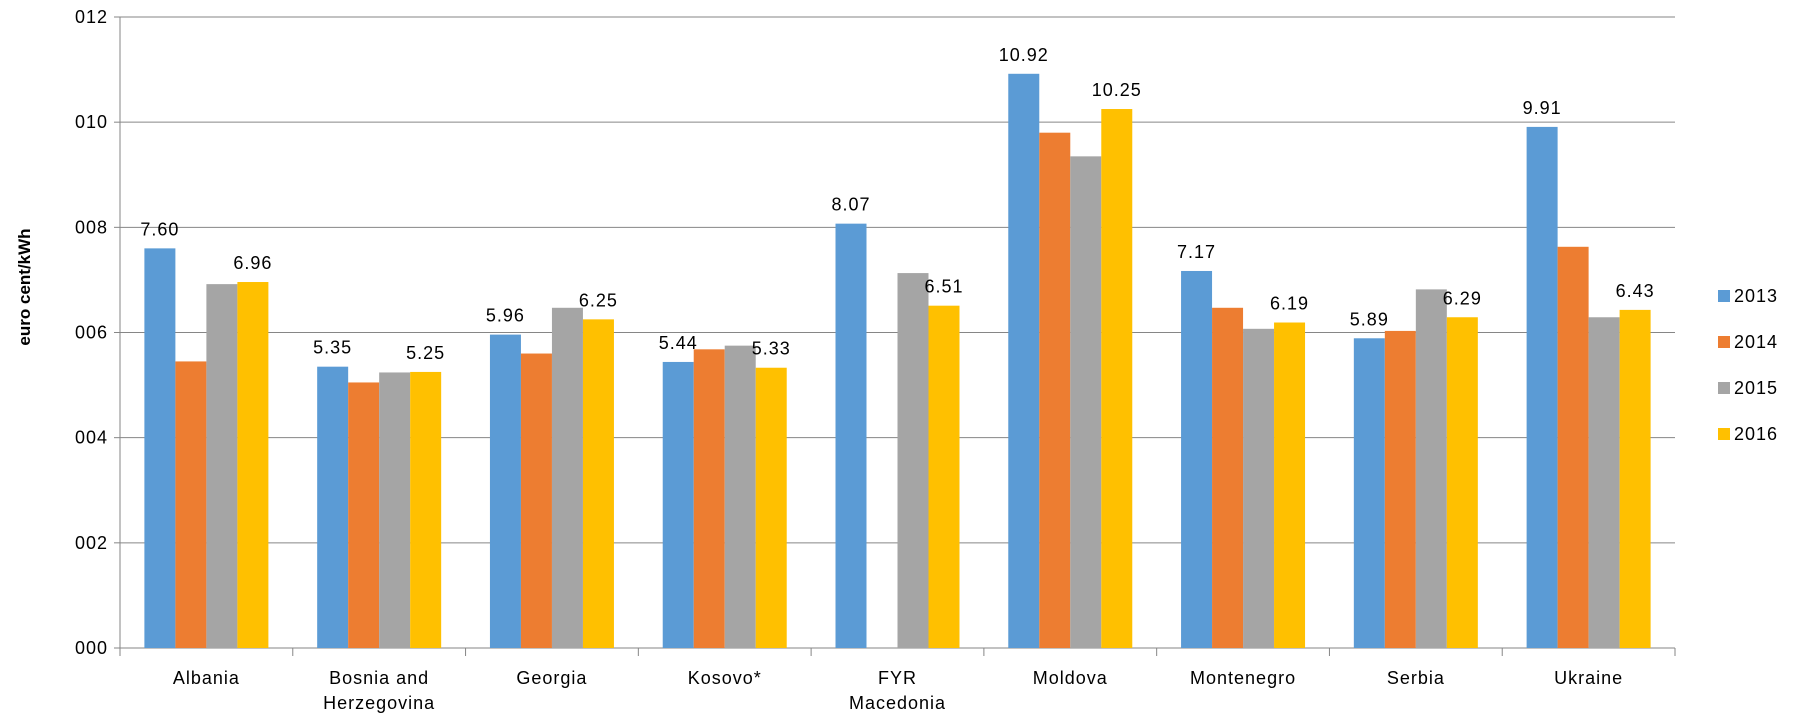 This screenshot has height=723, width=1820. What do you see at coordinates (897, 703) in the screenshot?
I see `category-label: Macedonia` at bounding box center [897, 703].